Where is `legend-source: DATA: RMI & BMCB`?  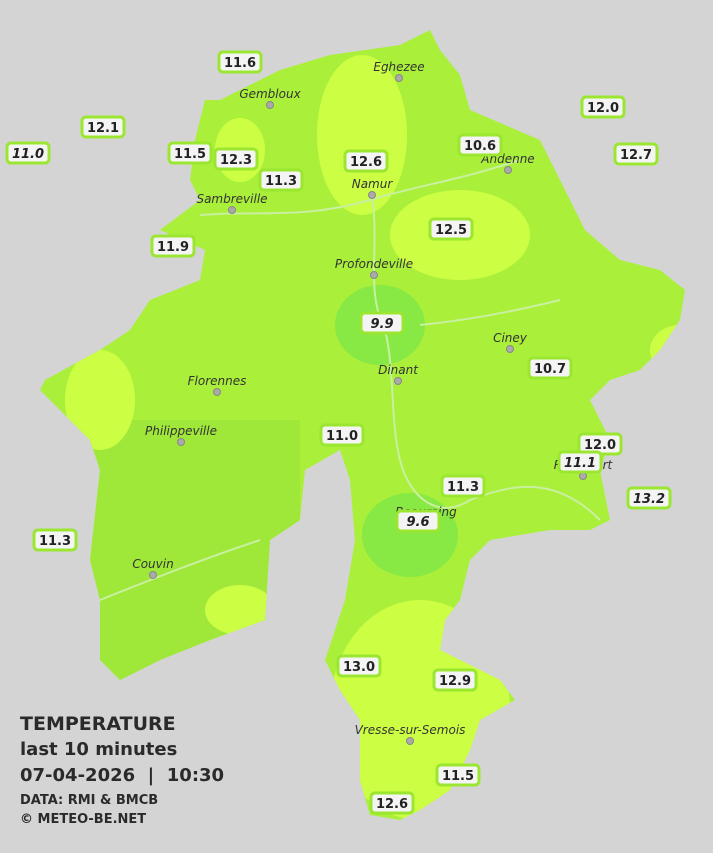
legend-source: DATA: RMI & BMCB is located at coordinates (89, 800).